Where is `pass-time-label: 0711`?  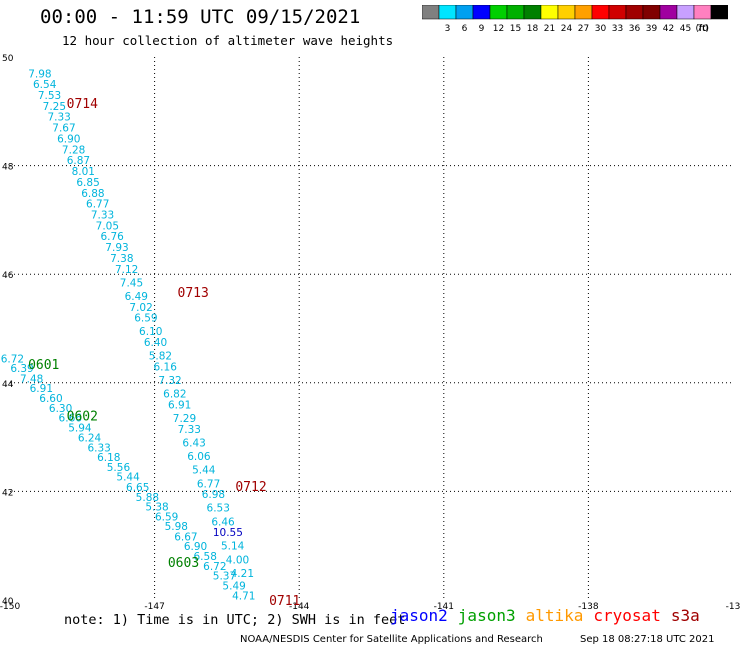 pass-time-label: 0711 is located at coordinates (284, 601).